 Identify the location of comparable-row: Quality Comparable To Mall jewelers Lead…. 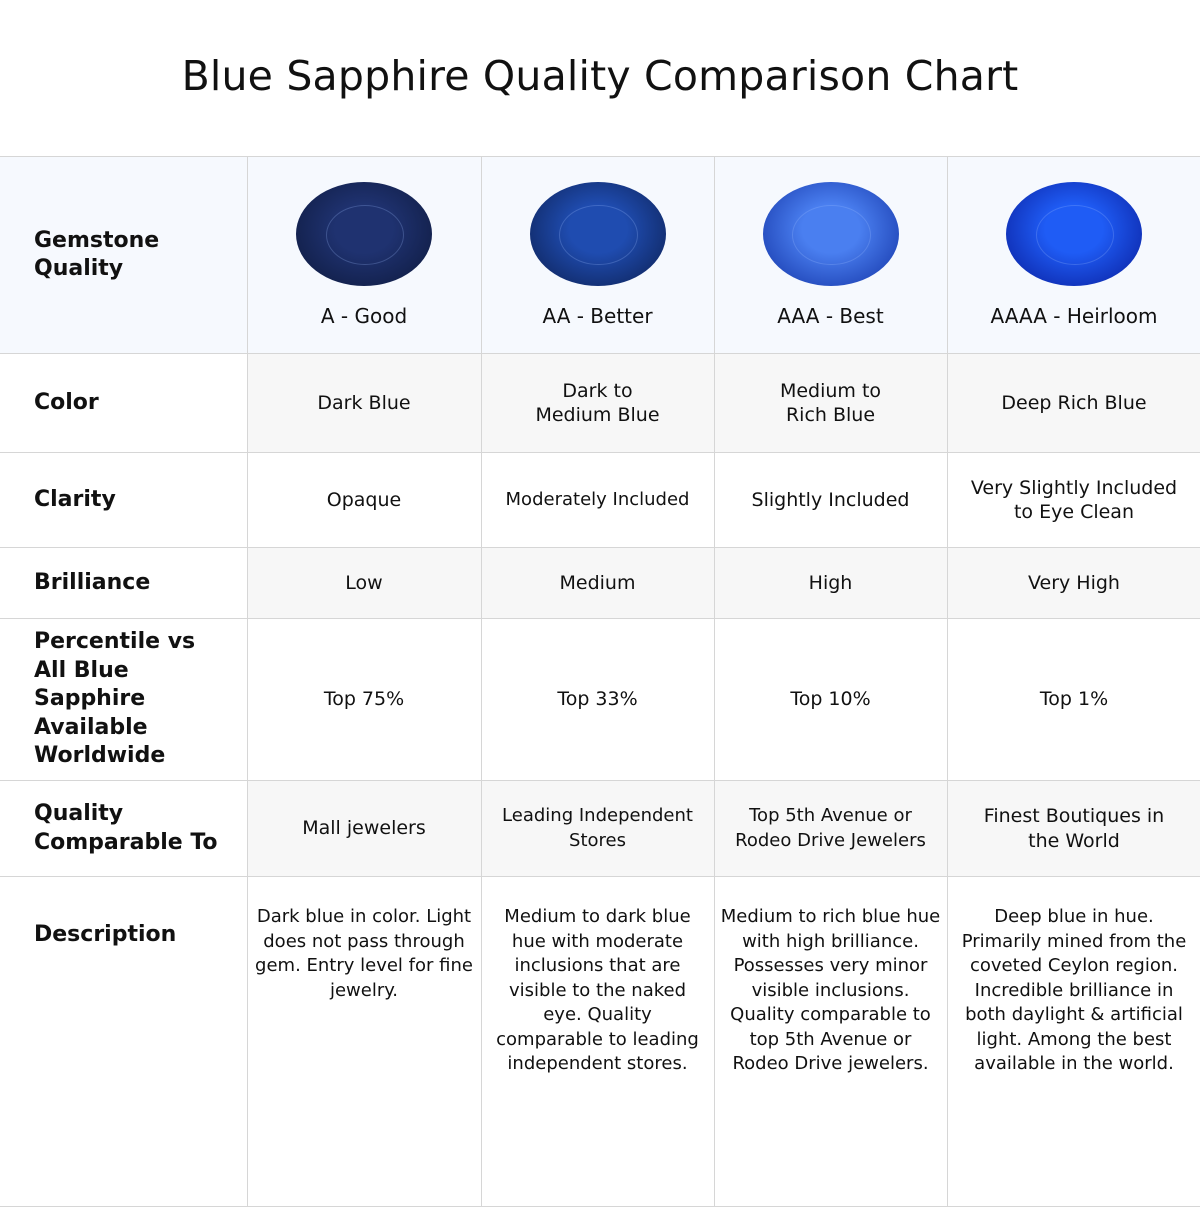
(600, 828).